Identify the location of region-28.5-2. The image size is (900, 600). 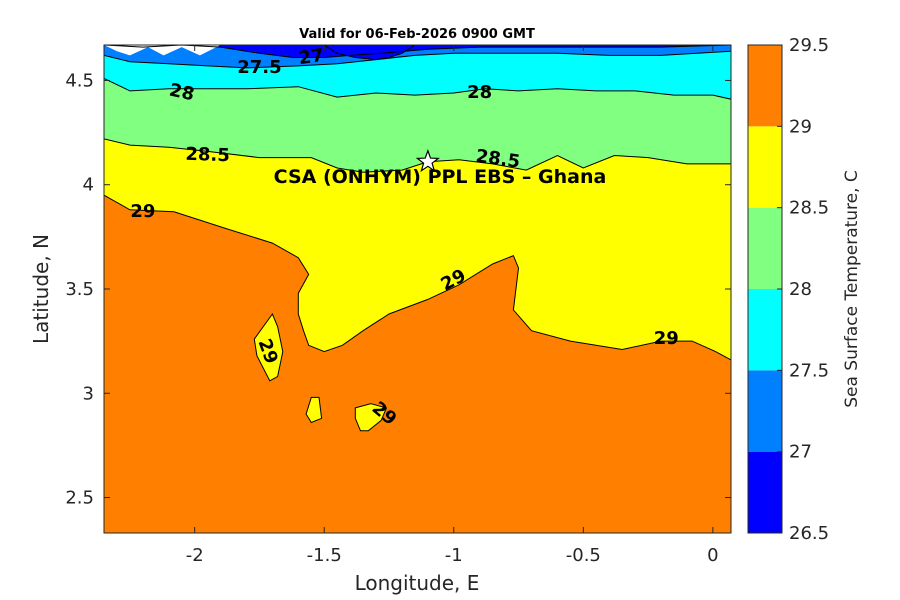
(314, 410).